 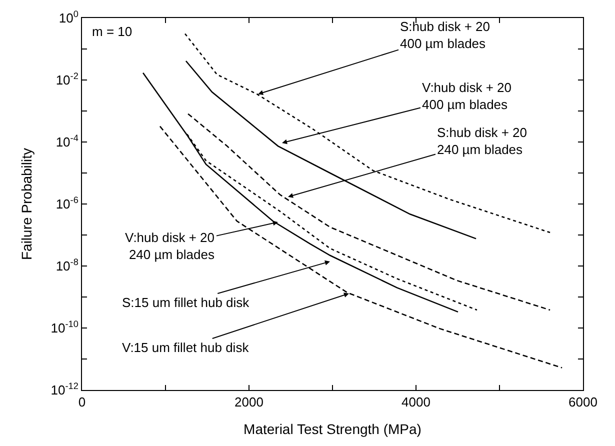 What do you see at coordinates (482, 141) in the screenshot?
I see `annotation: S:hub disk + 20 240 µm blades` at bounding box center [482, 141].